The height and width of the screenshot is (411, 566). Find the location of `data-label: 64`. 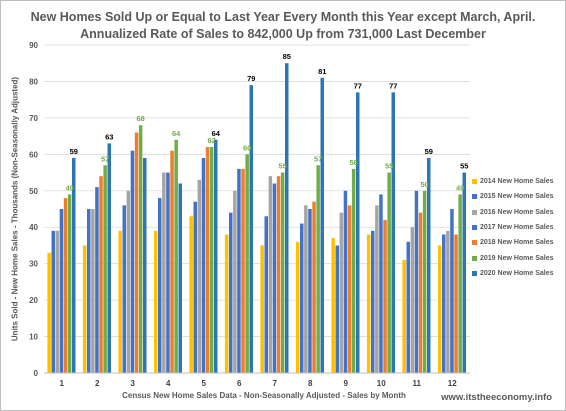

data-label: 64 is located at coordinates (216, 133).